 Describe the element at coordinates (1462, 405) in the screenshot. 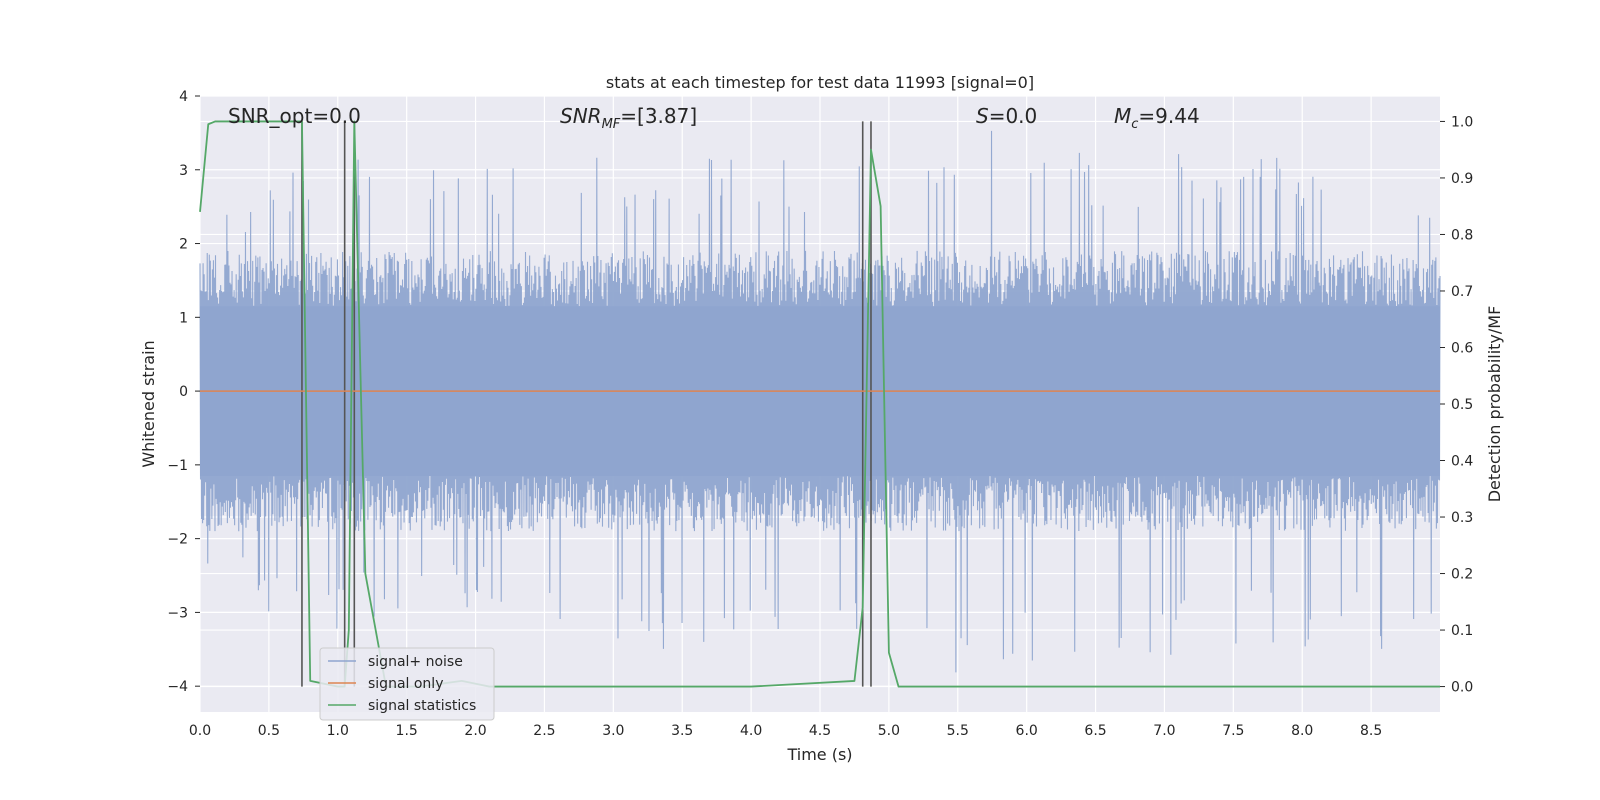

I see `y-right-tick-label: 0.5` at that location.